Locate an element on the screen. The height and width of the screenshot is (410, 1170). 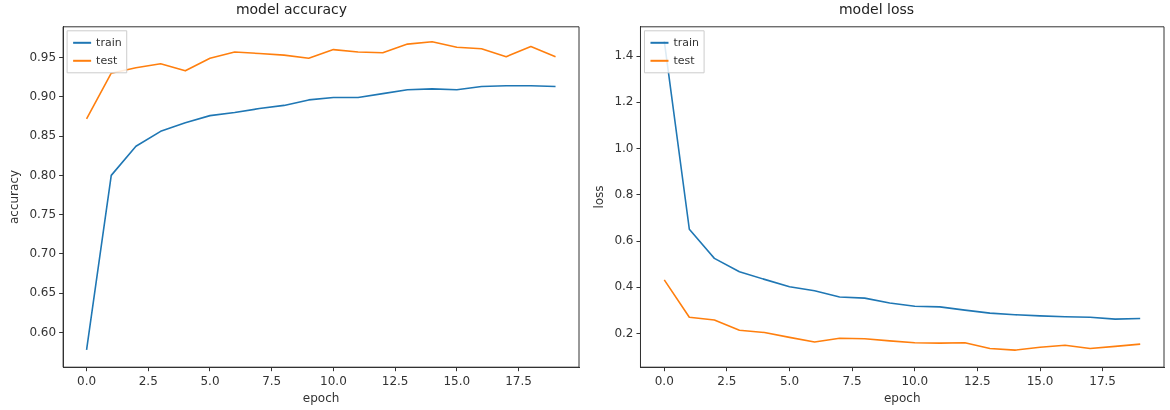
y-tick-label: 0.8 is located at coordinates (624, 193).